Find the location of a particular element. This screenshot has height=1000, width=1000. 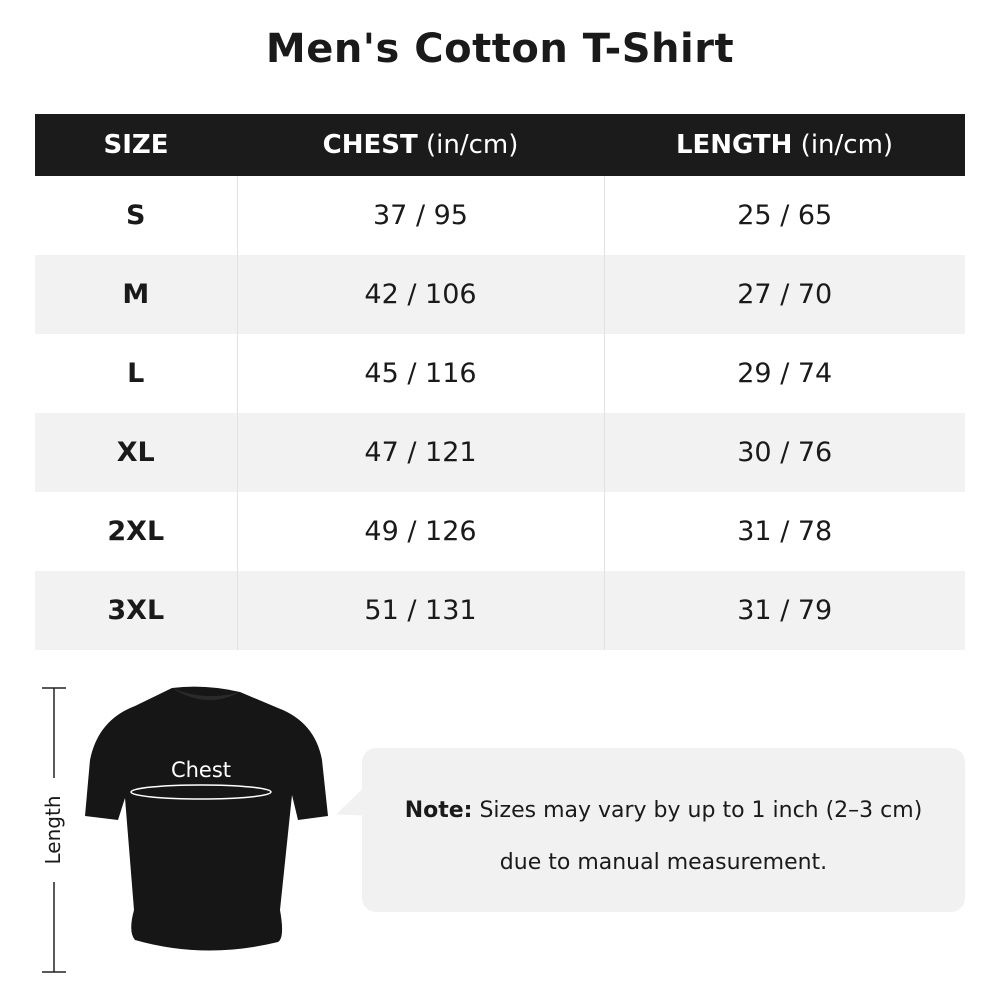

chest-cell: 49 / 126 is located at coordinates (420, 531).